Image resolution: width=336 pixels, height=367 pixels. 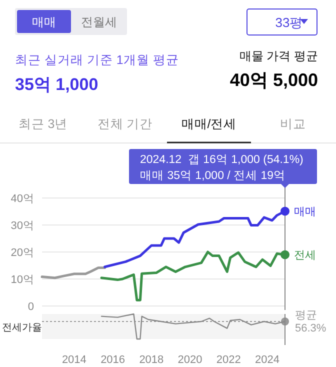 What do you see at coordinates (223, 168) in the screenshot?
I see `tooltip: 2024.12 갭 16억 1,000 (54.1%) 매매 35억 1,000 / 전세 19억` at bounding box center [223, 168].